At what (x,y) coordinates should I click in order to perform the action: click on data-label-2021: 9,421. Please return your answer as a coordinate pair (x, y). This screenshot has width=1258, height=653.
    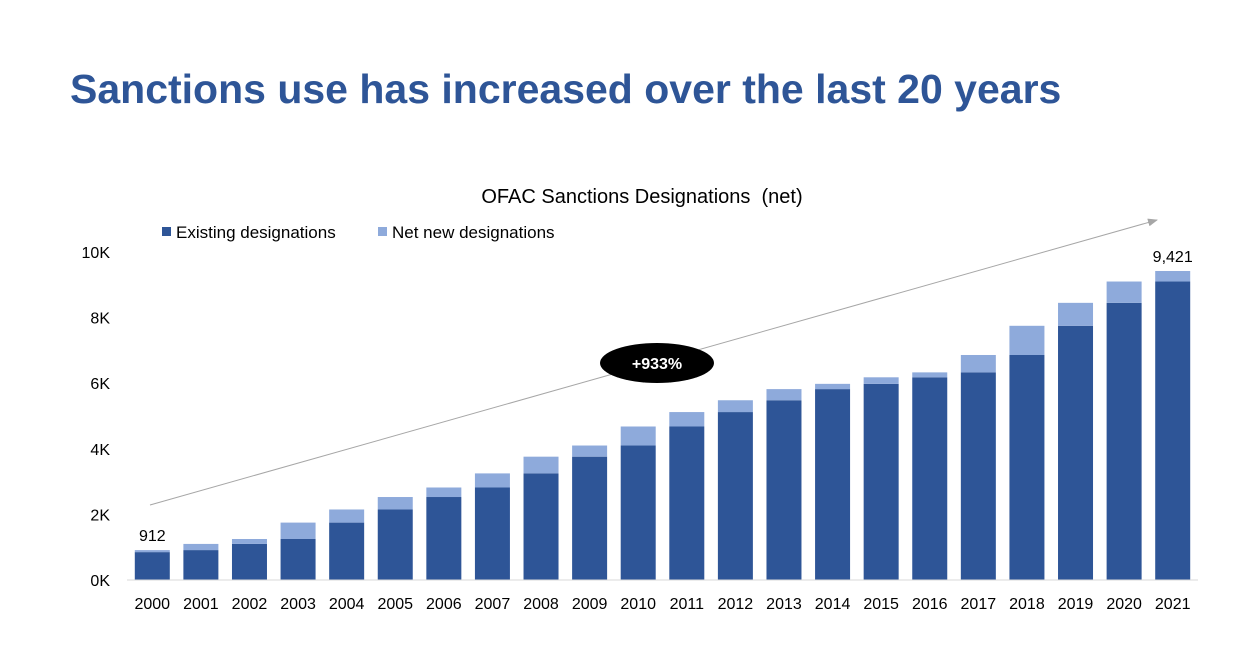
    Looking at the image, I should click on (1173, 257).